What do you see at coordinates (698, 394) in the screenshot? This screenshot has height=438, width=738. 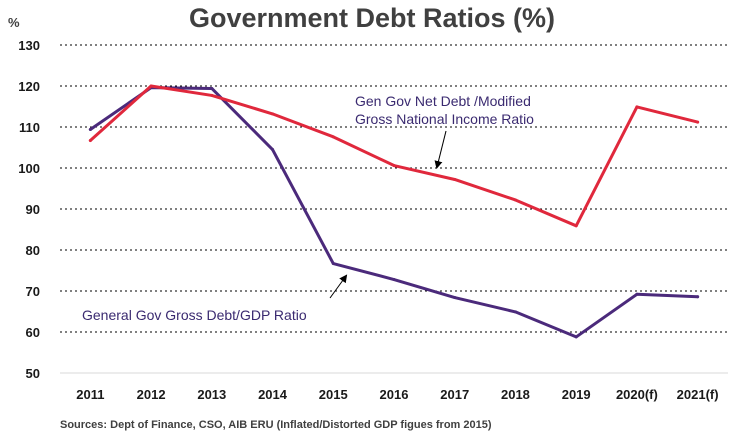 I see `x-tick-label: 2021(f)` at bounding box center [698, 394].